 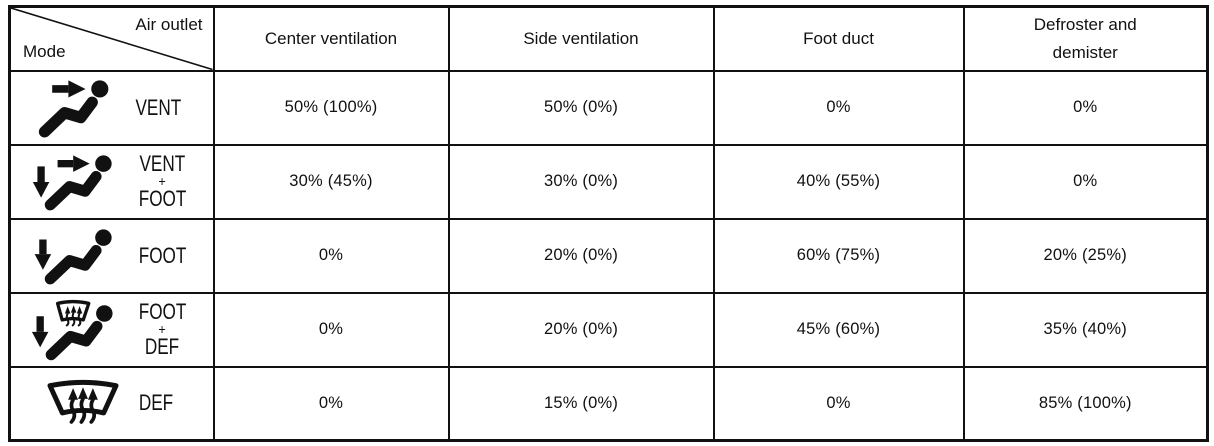 What do you see at coordinates (581, 403) in the screenshot?
I see `value-cell: 15% (0%)` at bounding box center [581, 403].